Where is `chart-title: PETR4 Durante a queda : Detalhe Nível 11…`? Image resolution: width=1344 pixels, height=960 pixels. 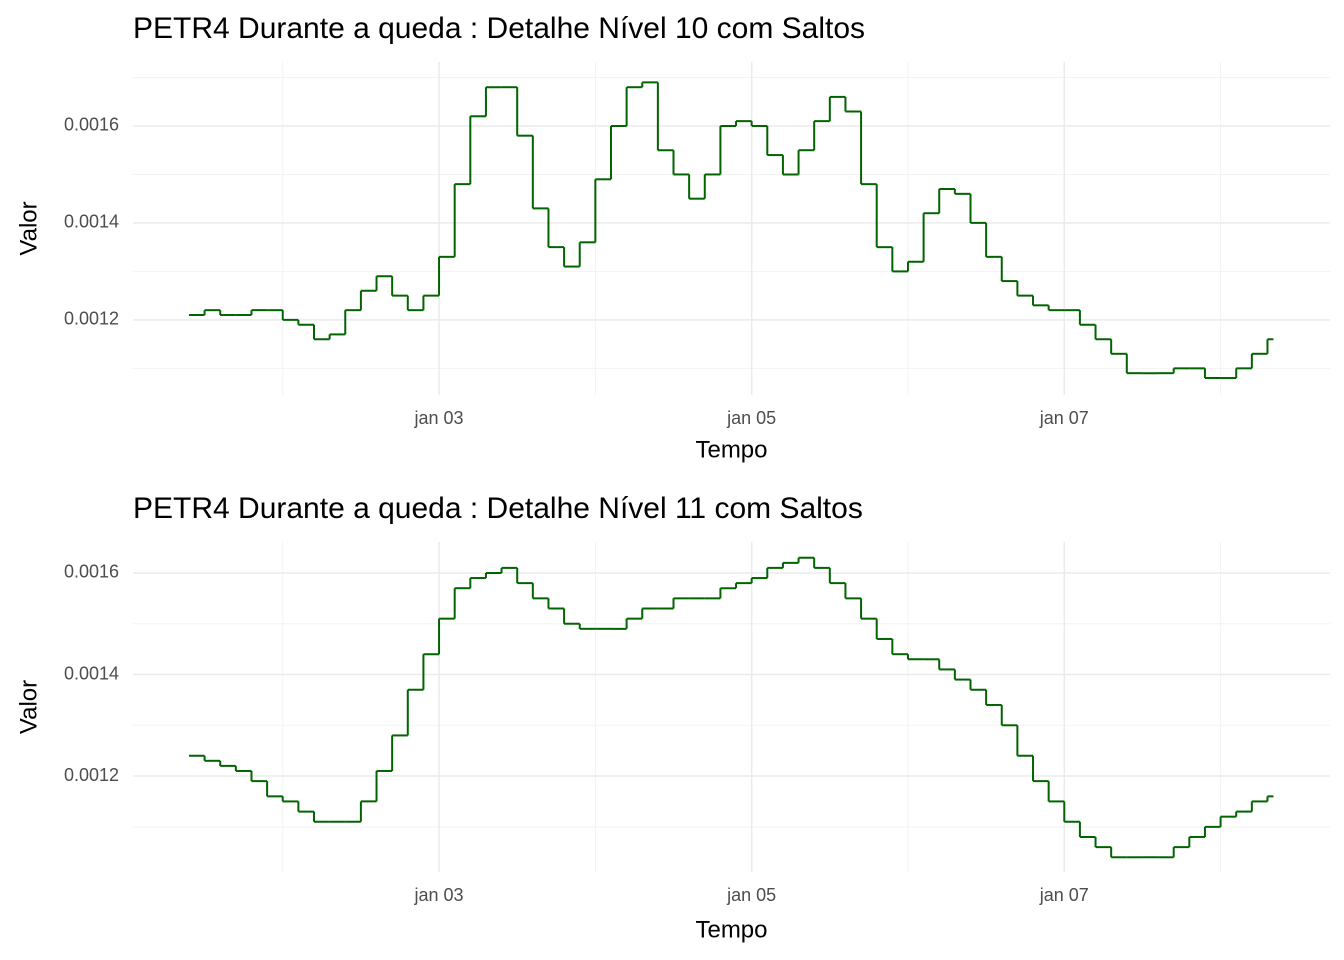 chart-title: PETR4 Durante a queda : Detalhe Nível 11… is located at coordinates (498, 508).